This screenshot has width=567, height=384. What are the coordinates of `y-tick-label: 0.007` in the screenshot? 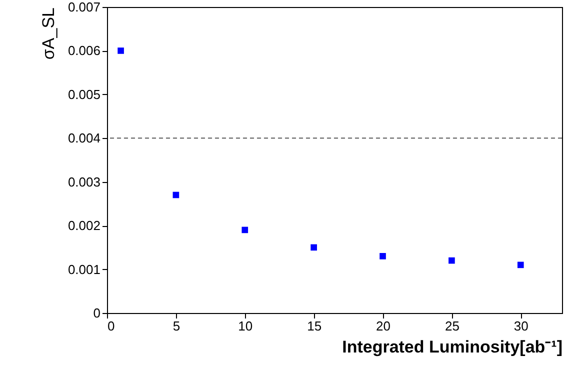 It's located at (84, 7).